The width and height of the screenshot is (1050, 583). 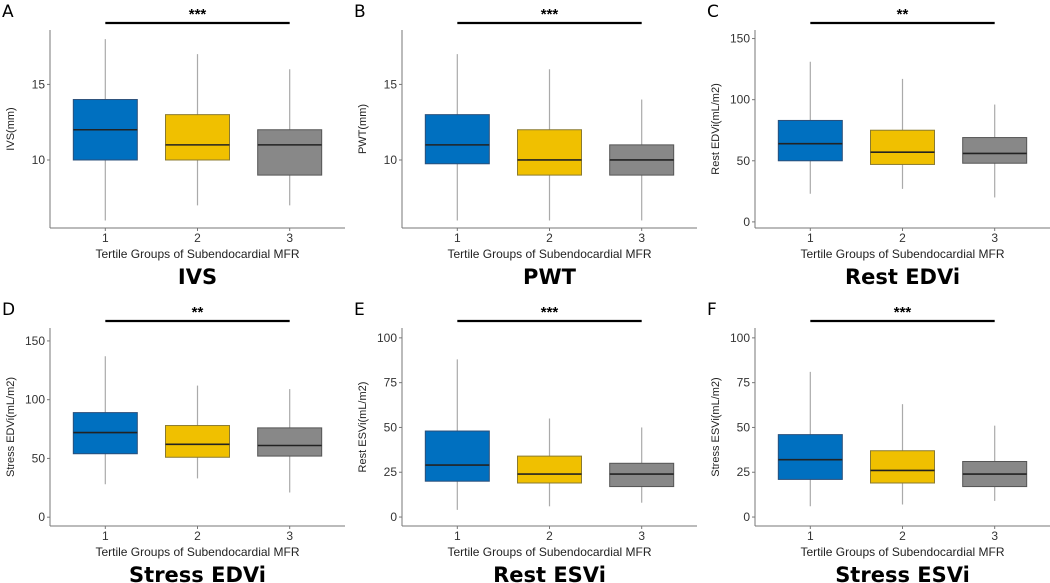 I want to click on y-axis-label: Rest ESVi(mL/m2), so click(x=363, y=427).